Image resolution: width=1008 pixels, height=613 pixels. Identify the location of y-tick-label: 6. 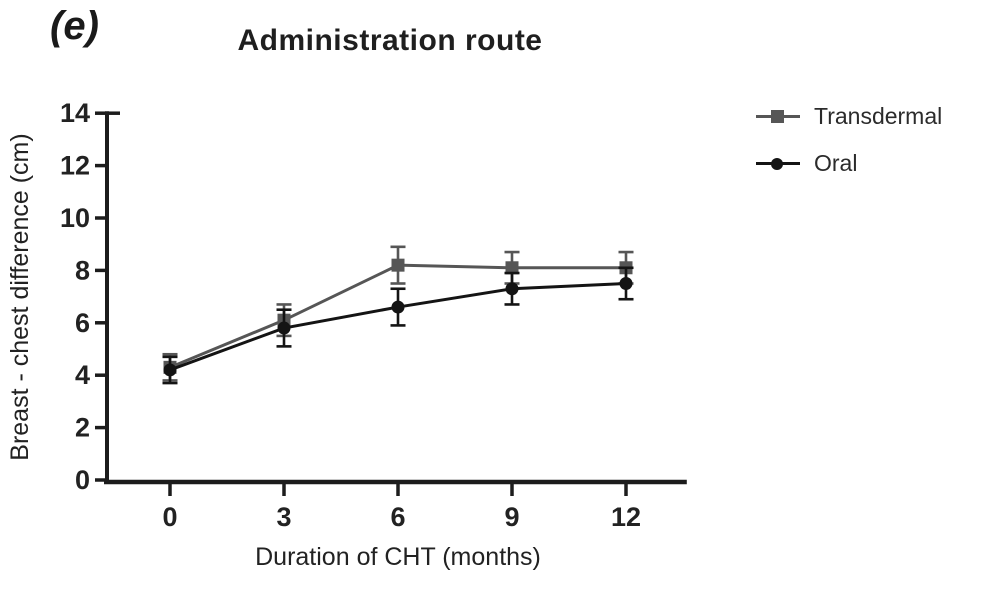
(82, 323).